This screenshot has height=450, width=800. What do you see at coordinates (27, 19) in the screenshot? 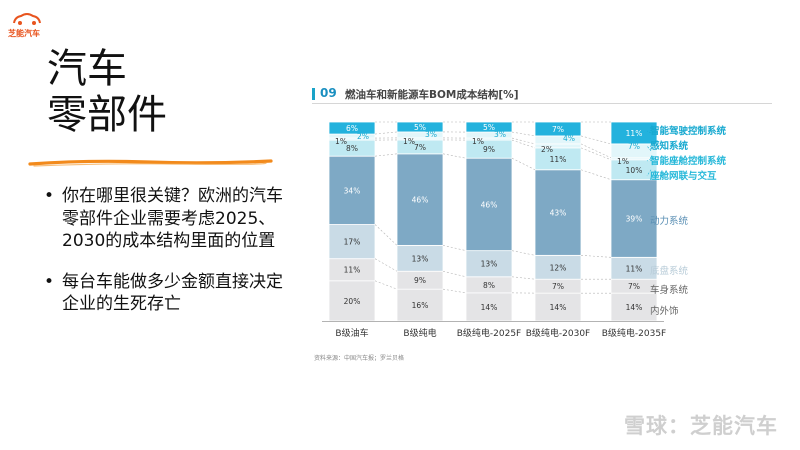
I see `car-icon` at bounding box center [27, 19].